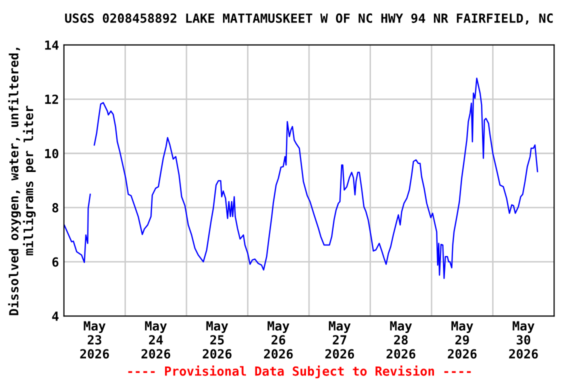 The width and height of the screenshot is (576, 384). What do you see at coordinates (55, 262) in the screenshot?
I see `y-tick-label: 6` at bounding box center [55, 262].